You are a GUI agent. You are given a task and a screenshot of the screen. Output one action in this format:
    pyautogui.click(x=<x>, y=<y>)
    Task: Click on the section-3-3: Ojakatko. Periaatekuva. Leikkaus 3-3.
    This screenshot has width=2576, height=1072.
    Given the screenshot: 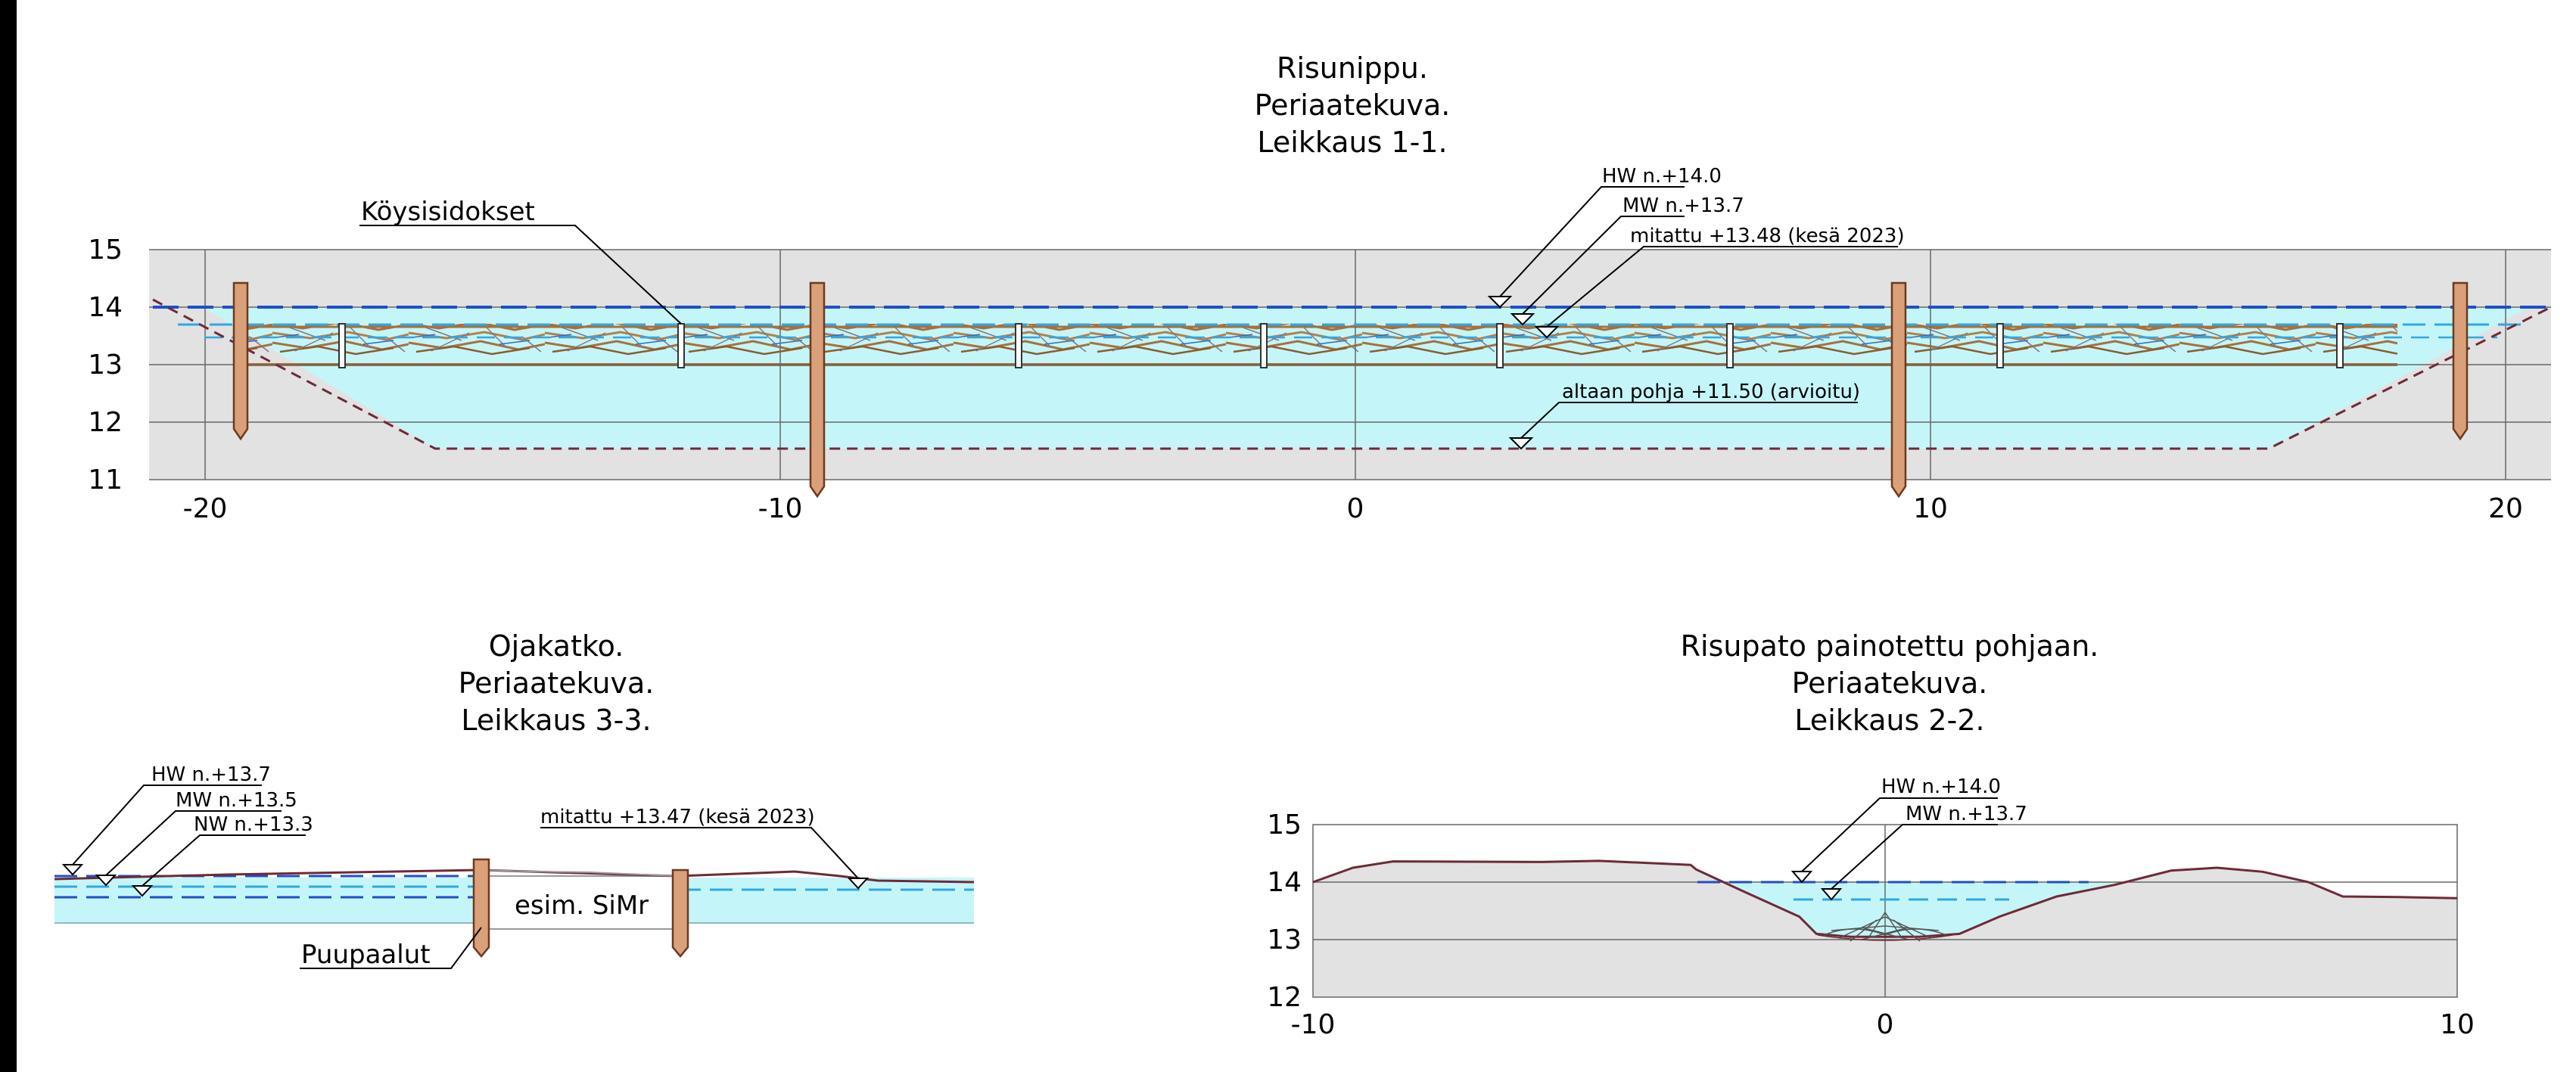 What is the action you would take?
    pyautogui.click(x=514, y=799)
    